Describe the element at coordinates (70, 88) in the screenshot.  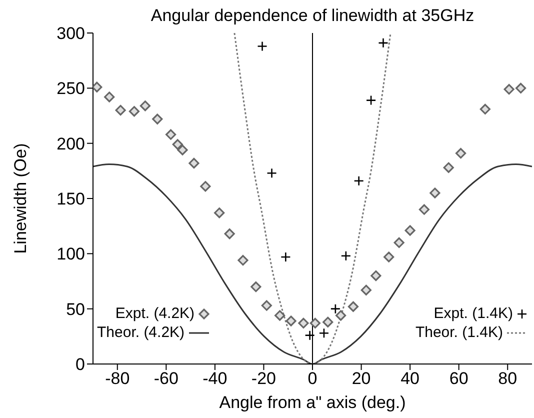
I see `y-tick-label: 250` at that location.